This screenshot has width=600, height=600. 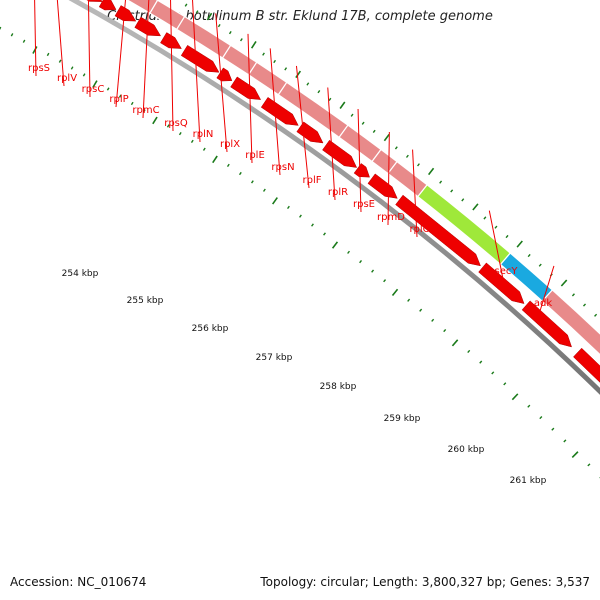 What do you see at coordinates (274, 358) in the screenshot?
I see `kbp-label: 257 kbp` at bounding box center [274, 358].